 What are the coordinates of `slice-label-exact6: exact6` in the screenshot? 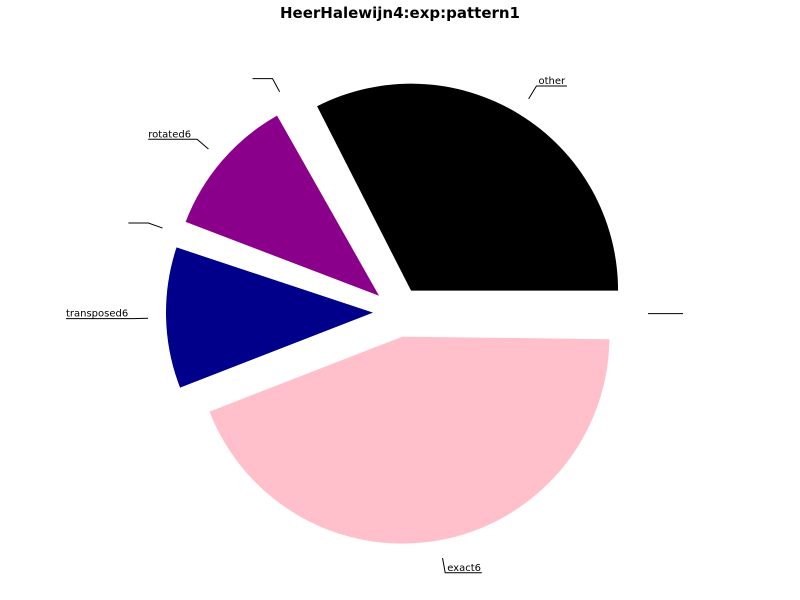 It's located at (464, 568).